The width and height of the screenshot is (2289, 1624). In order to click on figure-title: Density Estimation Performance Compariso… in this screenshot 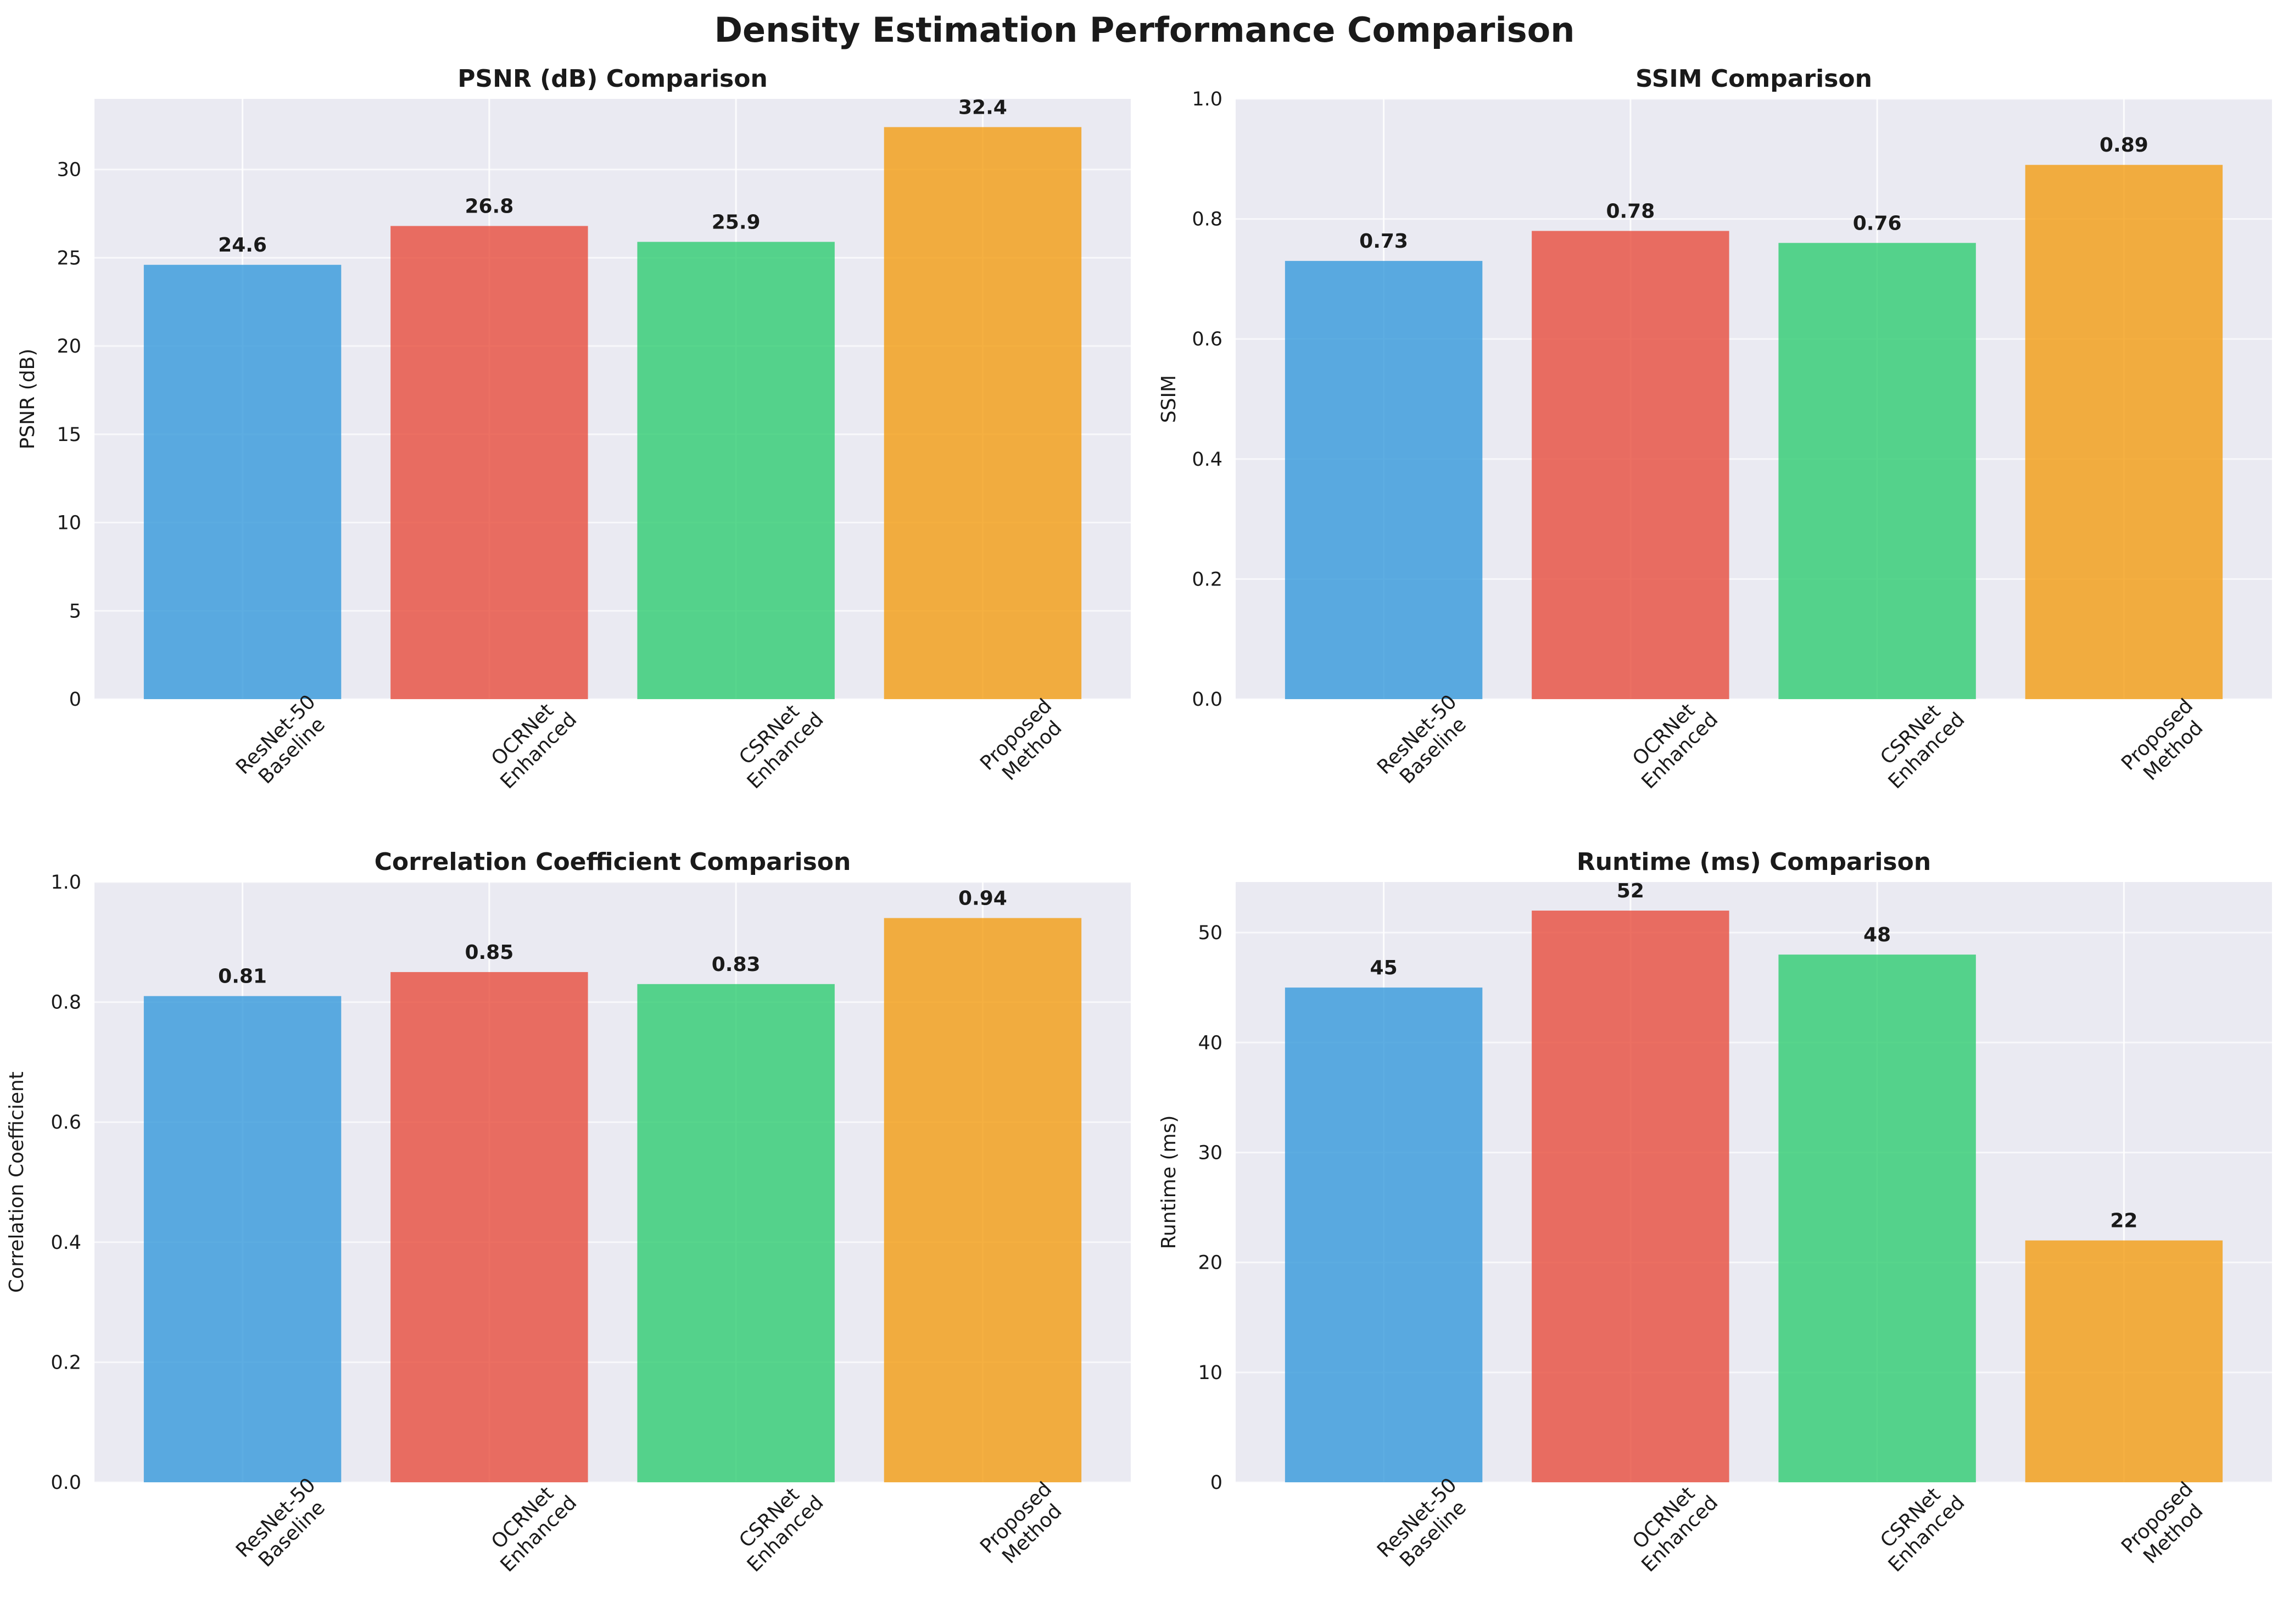, I will do `click(1144, 30)`.